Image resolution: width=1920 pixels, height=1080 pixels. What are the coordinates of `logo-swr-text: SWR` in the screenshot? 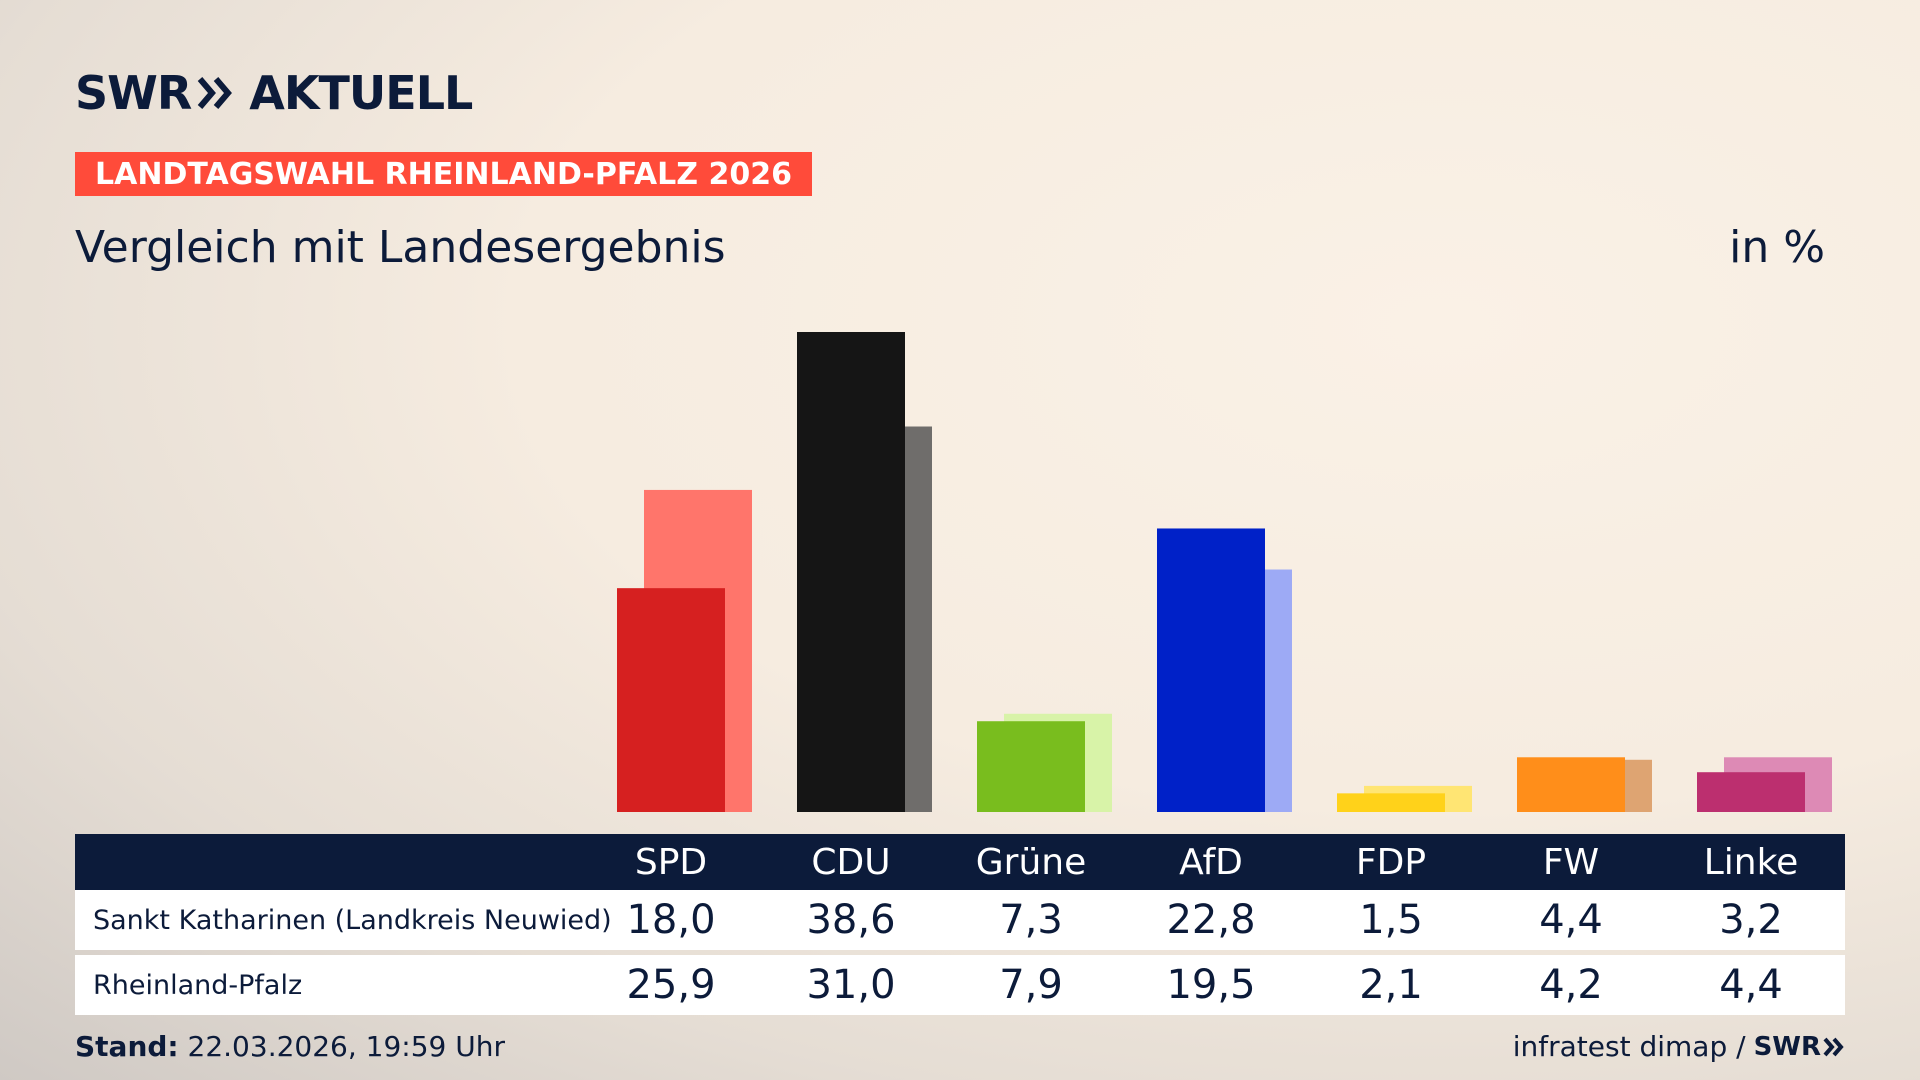 It's located at (133, 93).